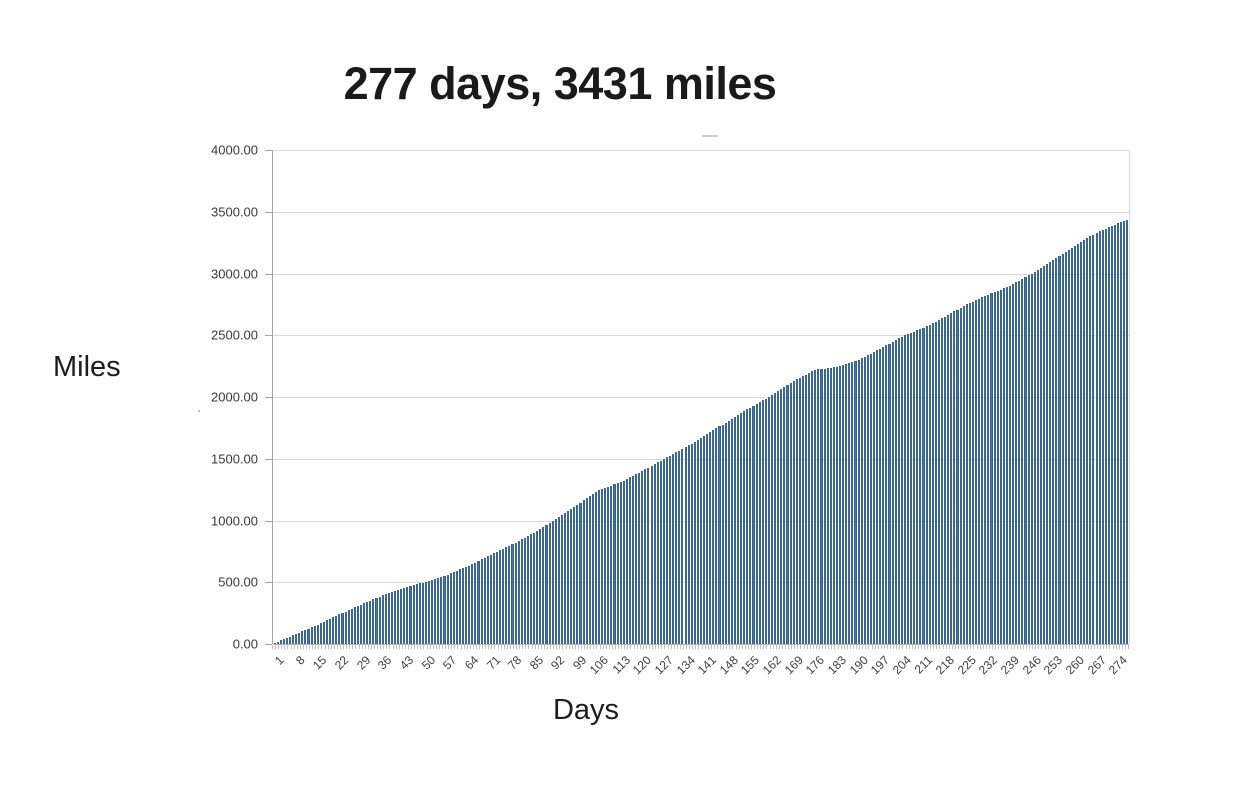 The width and height of the screenshot is (1244, 799). Describe the element at coordinates (579, 663) in the screenshot. I see `x-tick-label-99: 99` at that location.